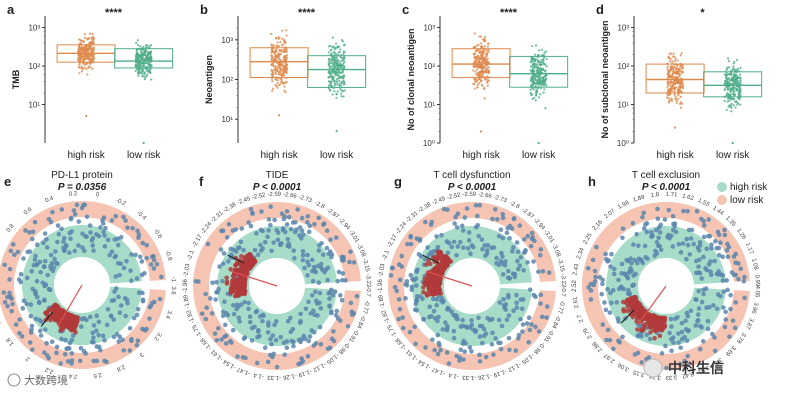  Describe the element at coordinates (576, 301) in the screenshot. I see `radial-tick-label: 2.61` at that location.